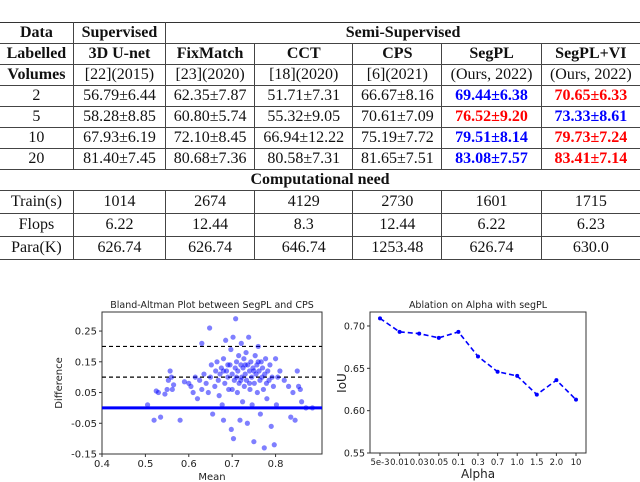 The image size is (640, 482). What do you see at coordinates (210, 117) in the screenshot?
I see `table-cell: 60.80±5.74` at bounding box center [210, 117].